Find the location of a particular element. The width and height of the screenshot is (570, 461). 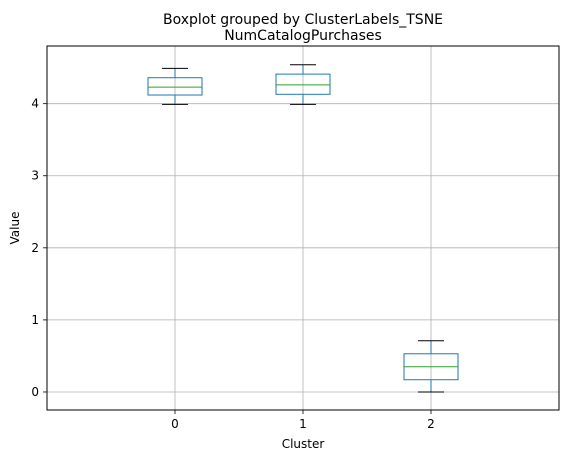

chart-title: NumCatalogPurchases is located at coordinates (303, 36).